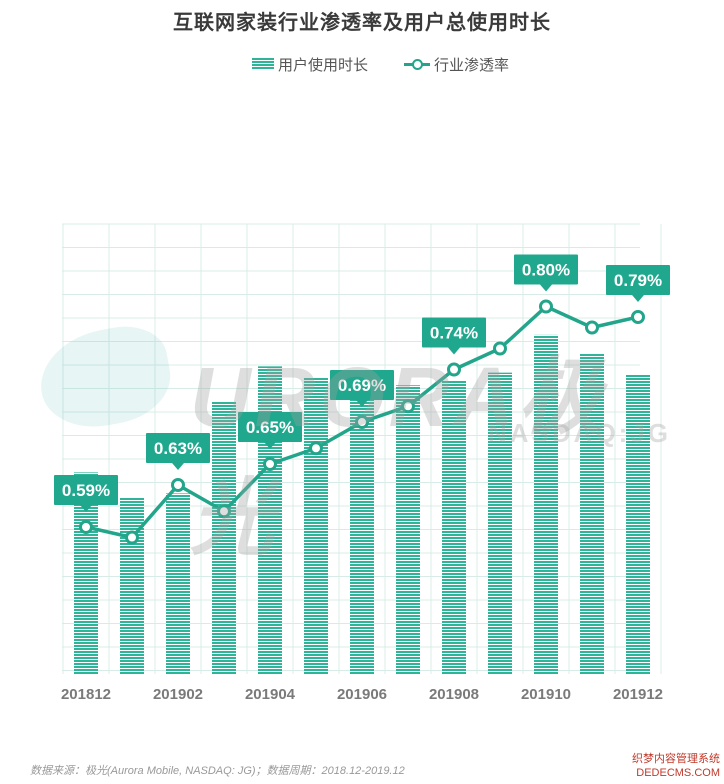 Image resolution: width=724 pixels, height=784 pixels. I want to click on corner-mark-line2: DEDECMS.COM, so click(678, 773).